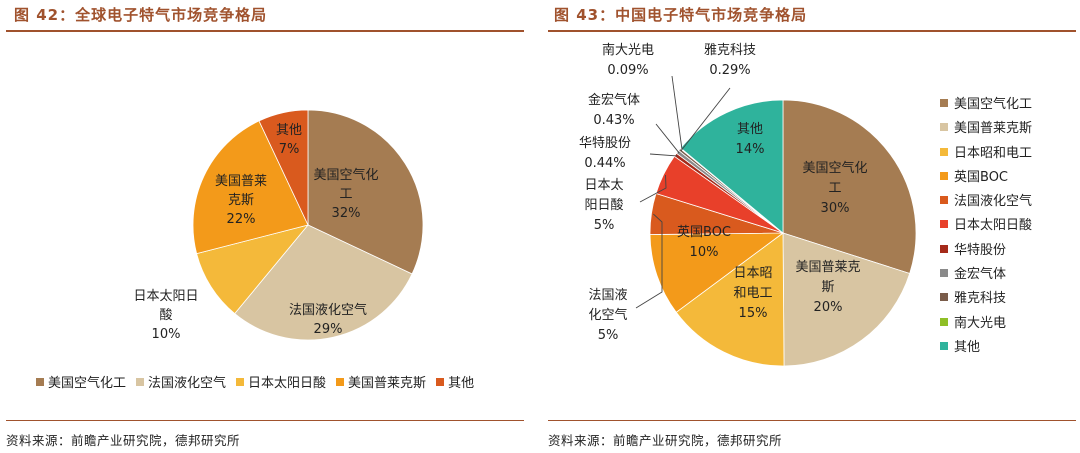  What do you see at coordinates (265, 31) in the screenshot?
I see `left-title-rule` at bounding box center [265, 31].